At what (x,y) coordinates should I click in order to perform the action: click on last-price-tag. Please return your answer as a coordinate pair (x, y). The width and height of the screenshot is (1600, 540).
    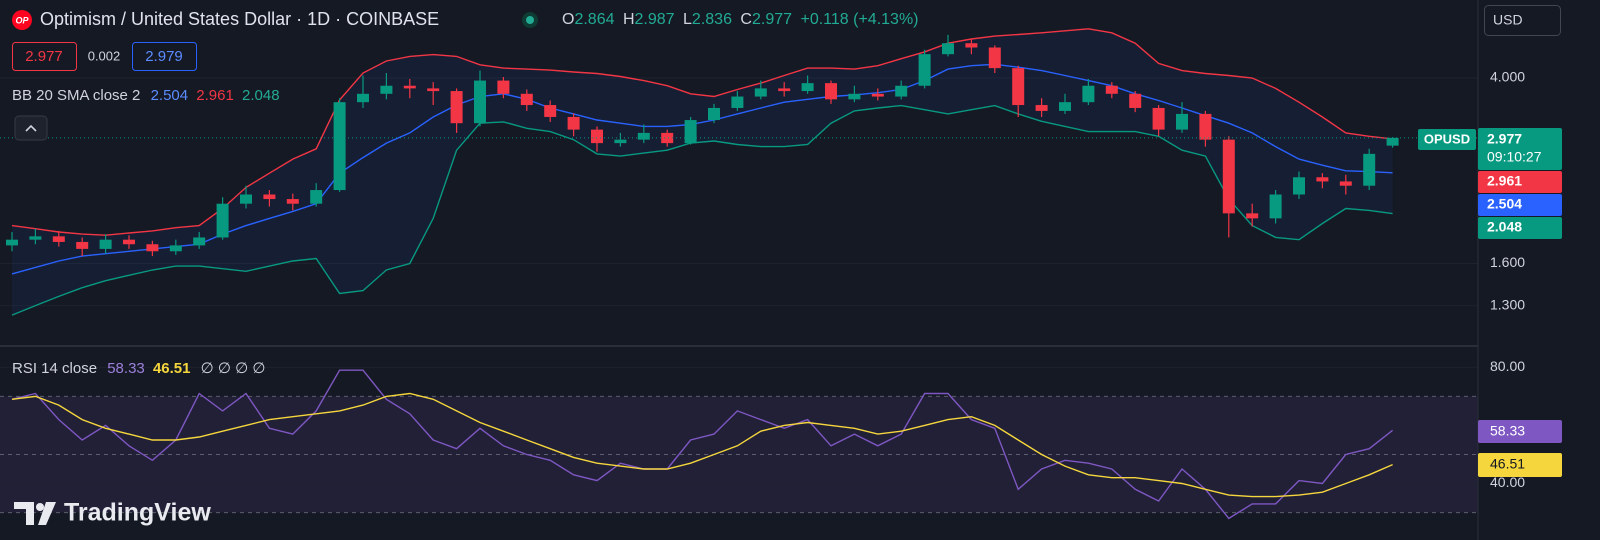
    Looking at the image, I should click on (1520, 149).